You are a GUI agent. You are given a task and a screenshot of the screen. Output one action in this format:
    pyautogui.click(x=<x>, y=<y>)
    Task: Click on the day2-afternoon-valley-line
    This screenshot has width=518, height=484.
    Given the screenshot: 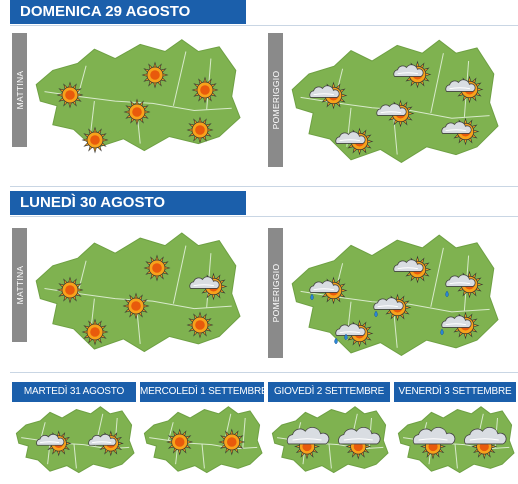 What is the action you would take?
    pyautogui.click(x=437, y=277)
    